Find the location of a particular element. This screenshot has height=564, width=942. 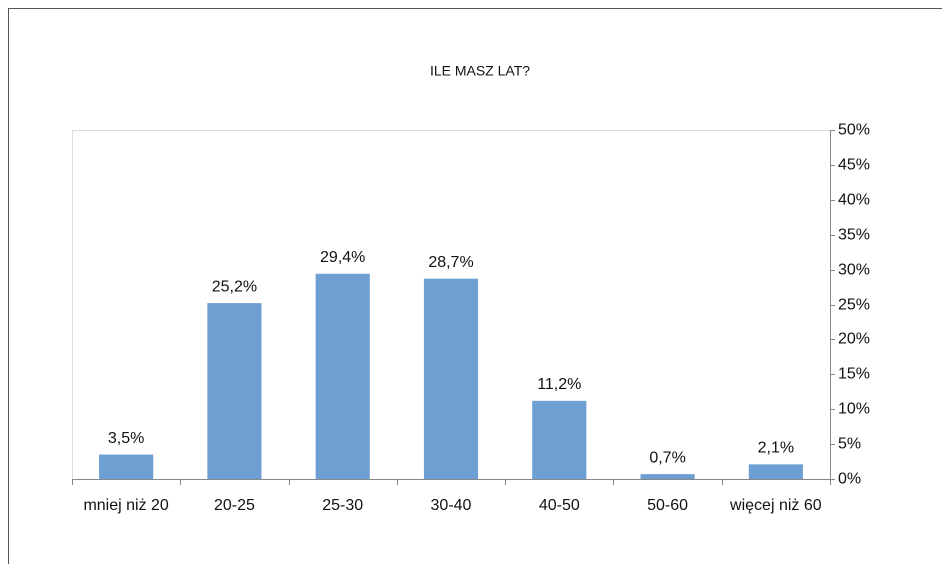

chart-title: ILE MASZ LAT? is located at coordinates (480, 71).